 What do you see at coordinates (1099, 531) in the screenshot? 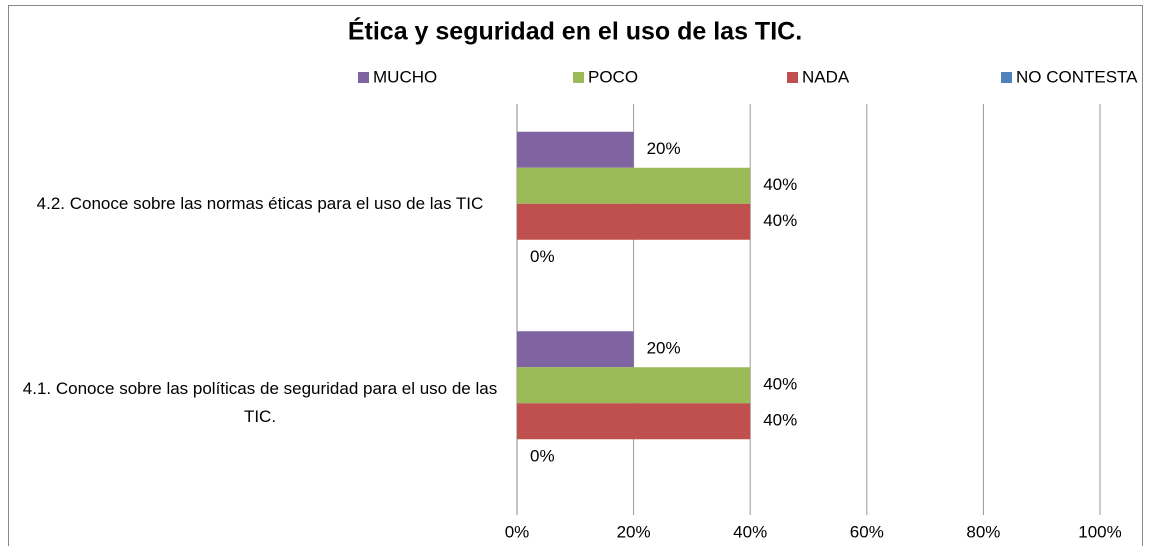
I see `x-tick-label: 100%` at bounding box center [1099, 531].